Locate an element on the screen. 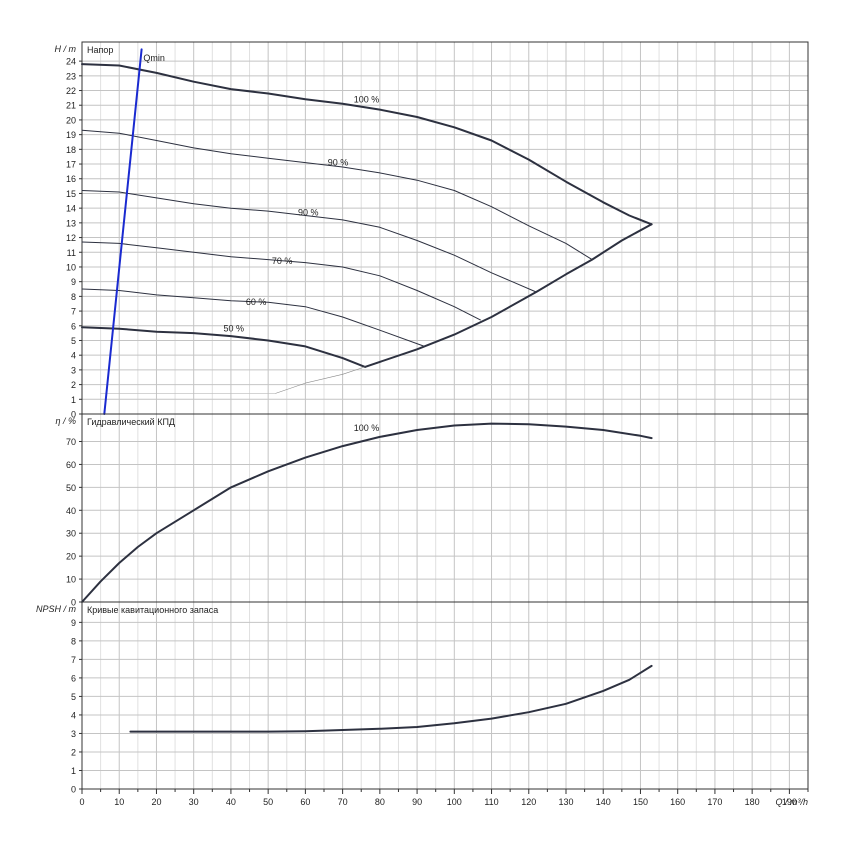 The width and height of the screenshot is (850, 850). x-tick-label: 190 is located at coordinates (789, 802).